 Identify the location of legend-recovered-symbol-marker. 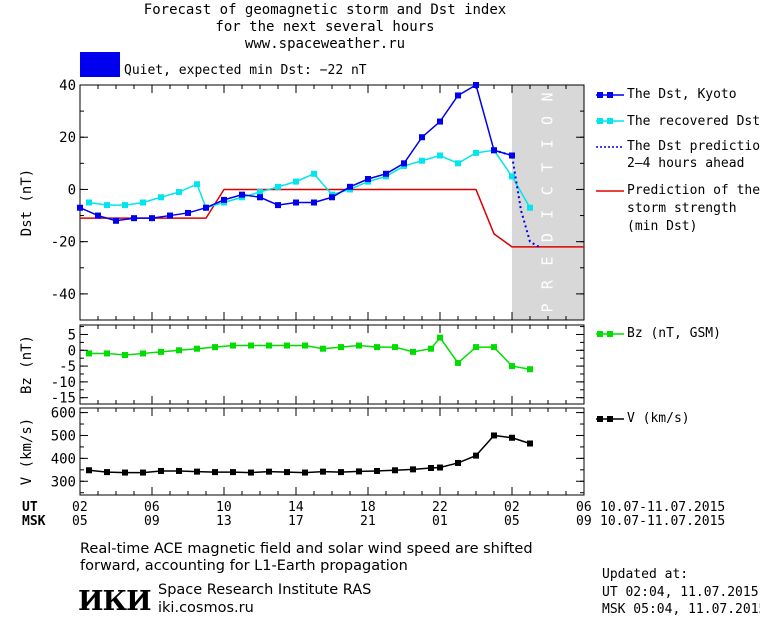
(610, 121).